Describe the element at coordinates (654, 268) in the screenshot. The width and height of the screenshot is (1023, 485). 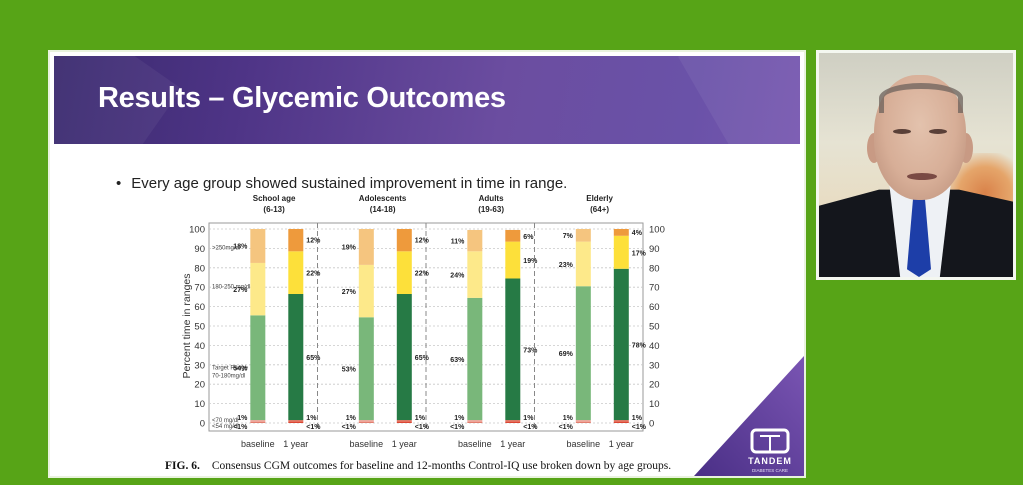
I see `y-tick-label-right: 80` at that location.